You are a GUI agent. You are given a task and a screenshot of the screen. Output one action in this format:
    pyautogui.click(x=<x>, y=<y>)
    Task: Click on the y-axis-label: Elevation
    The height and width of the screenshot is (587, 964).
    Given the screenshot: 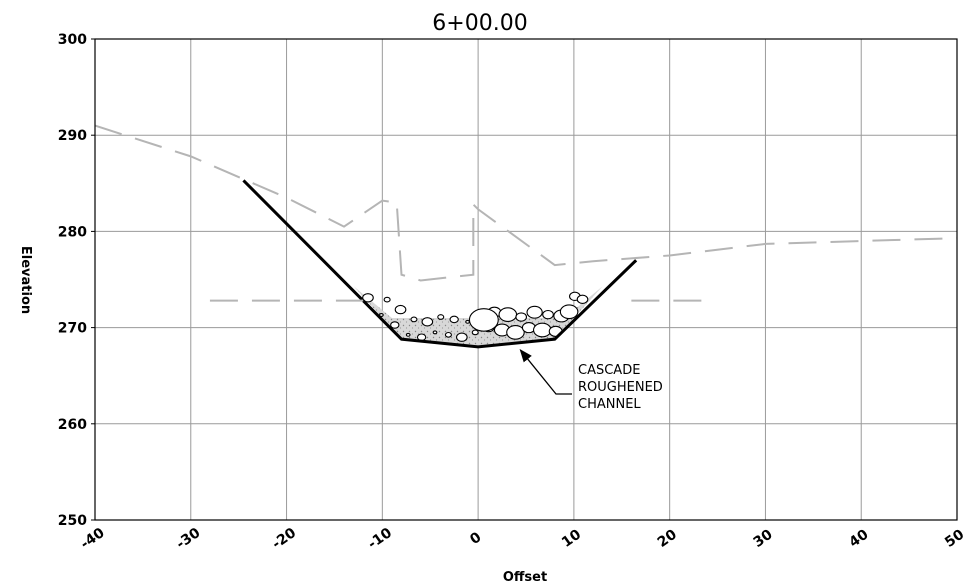 What is the action you would take?
    pyautogui.click(x=25, y=280)
    